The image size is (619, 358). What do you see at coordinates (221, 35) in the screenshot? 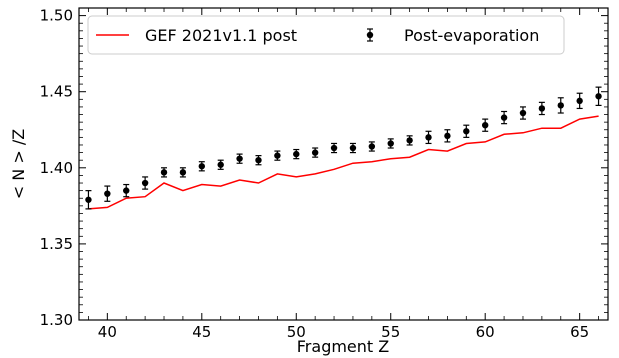
I see `legend-label-gef: GEF 2021v1.1 post` at bounding box center [221, 35].